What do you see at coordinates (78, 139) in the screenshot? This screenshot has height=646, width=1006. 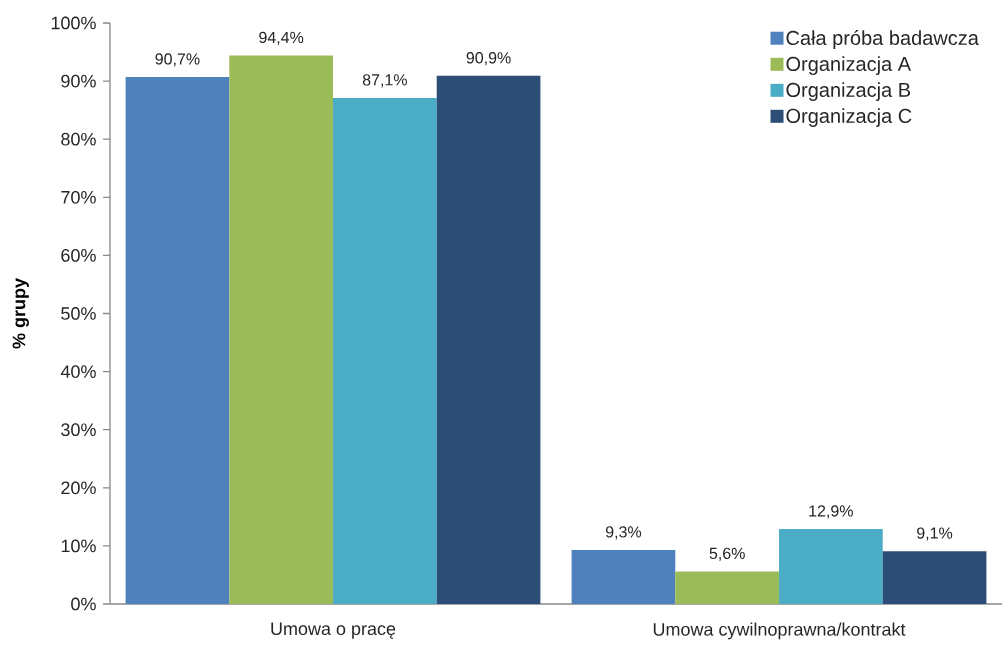 I see `y-tick-label: 80%` at bounding box center [78, 139].